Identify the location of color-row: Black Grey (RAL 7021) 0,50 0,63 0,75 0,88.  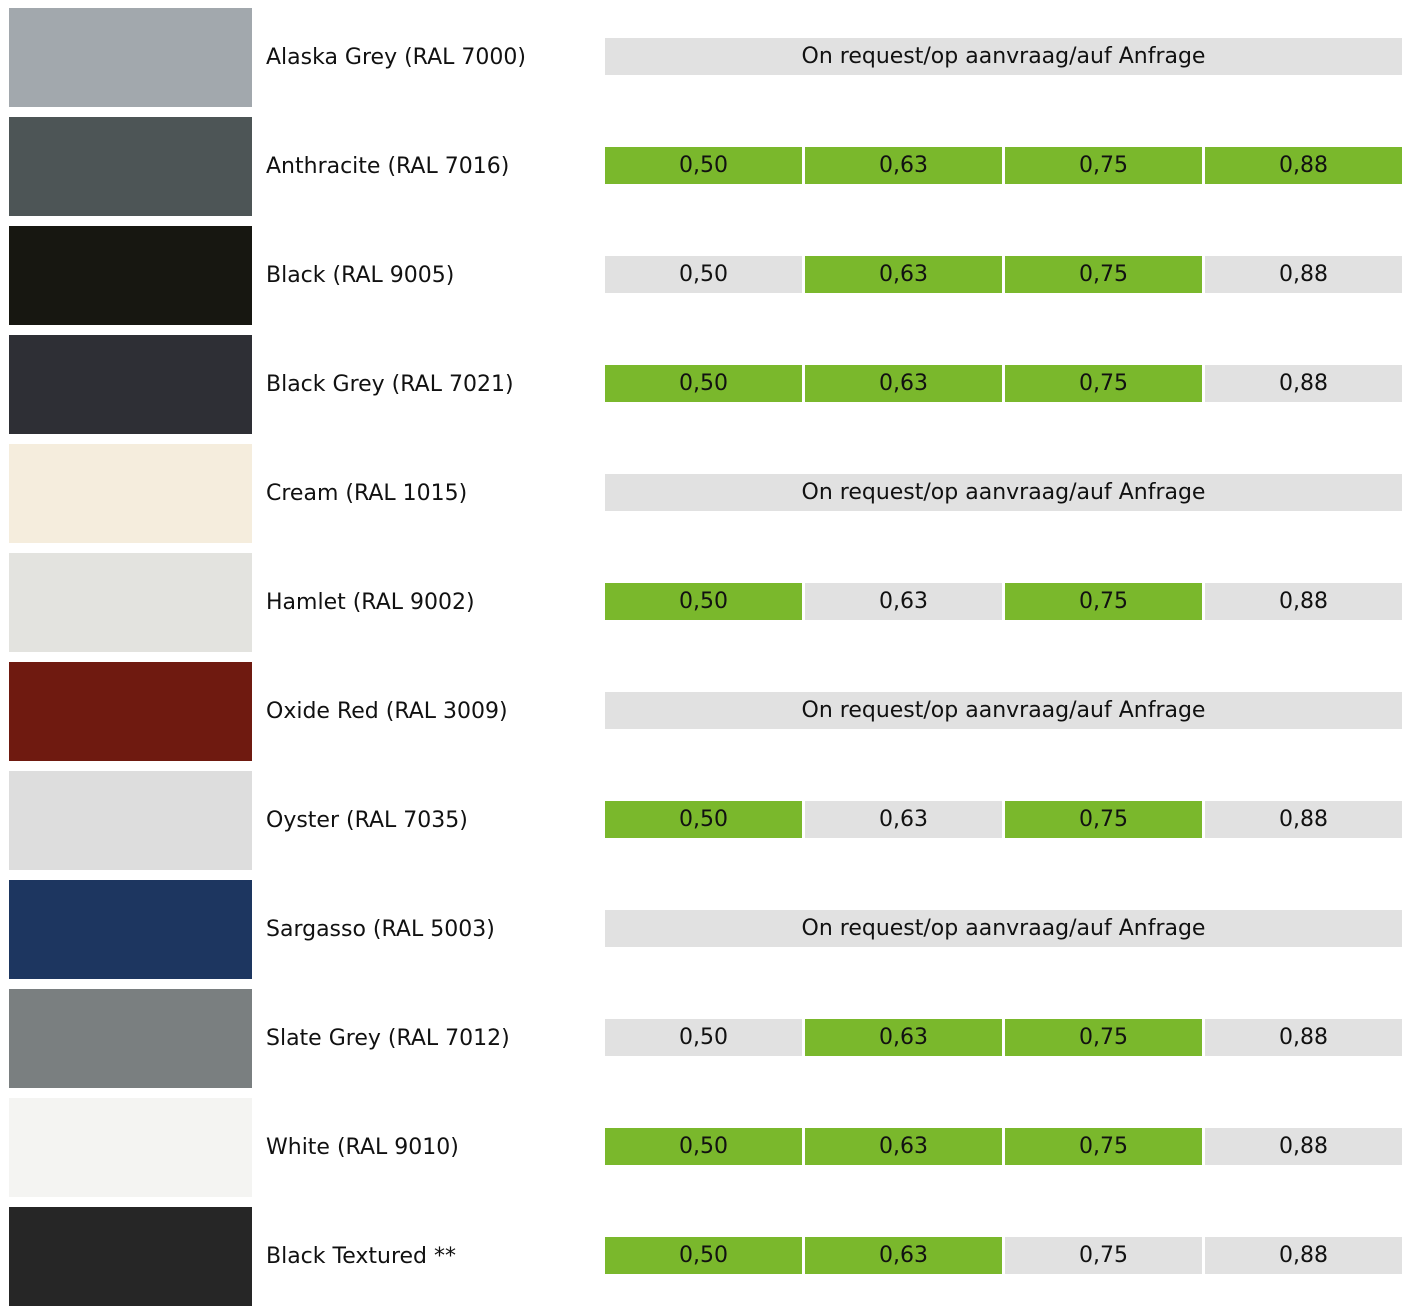
(703, 384).